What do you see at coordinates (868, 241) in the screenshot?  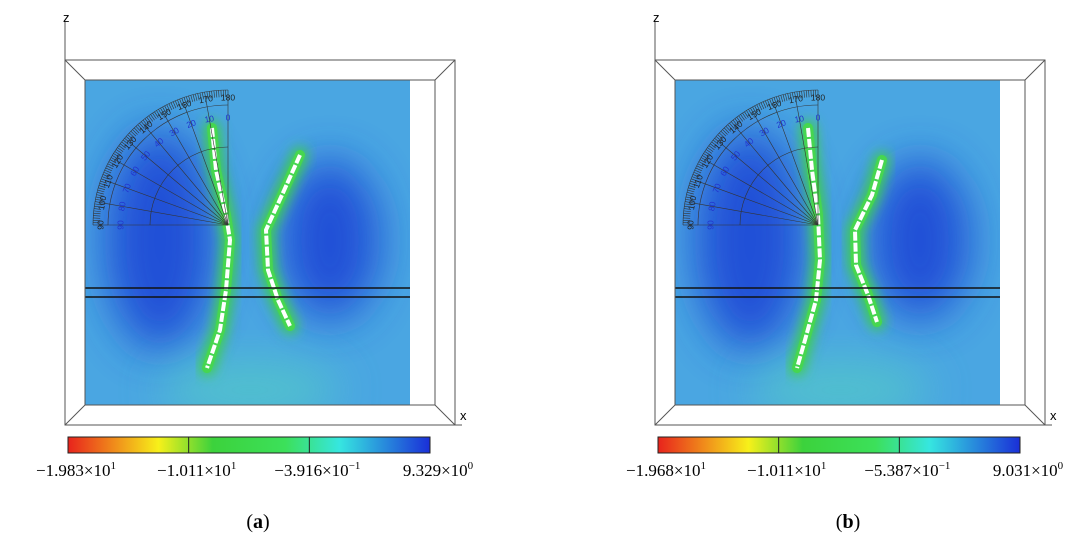 I see `crack` at bounding box center [868, 241].